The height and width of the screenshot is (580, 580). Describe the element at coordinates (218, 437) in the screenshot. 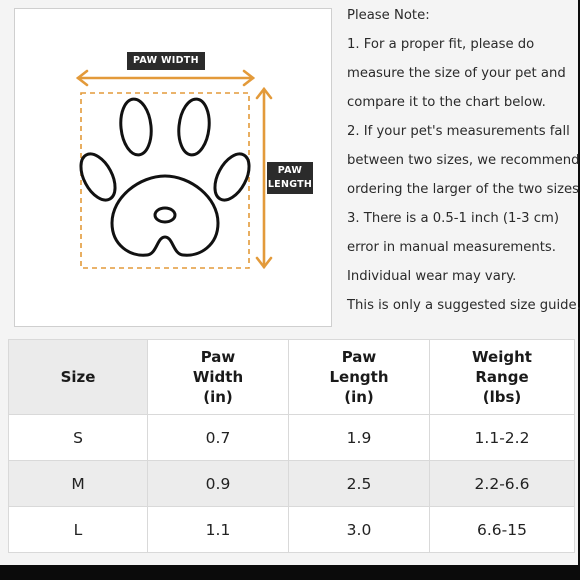

I see `cell-paw-width: 0.7` at that location.